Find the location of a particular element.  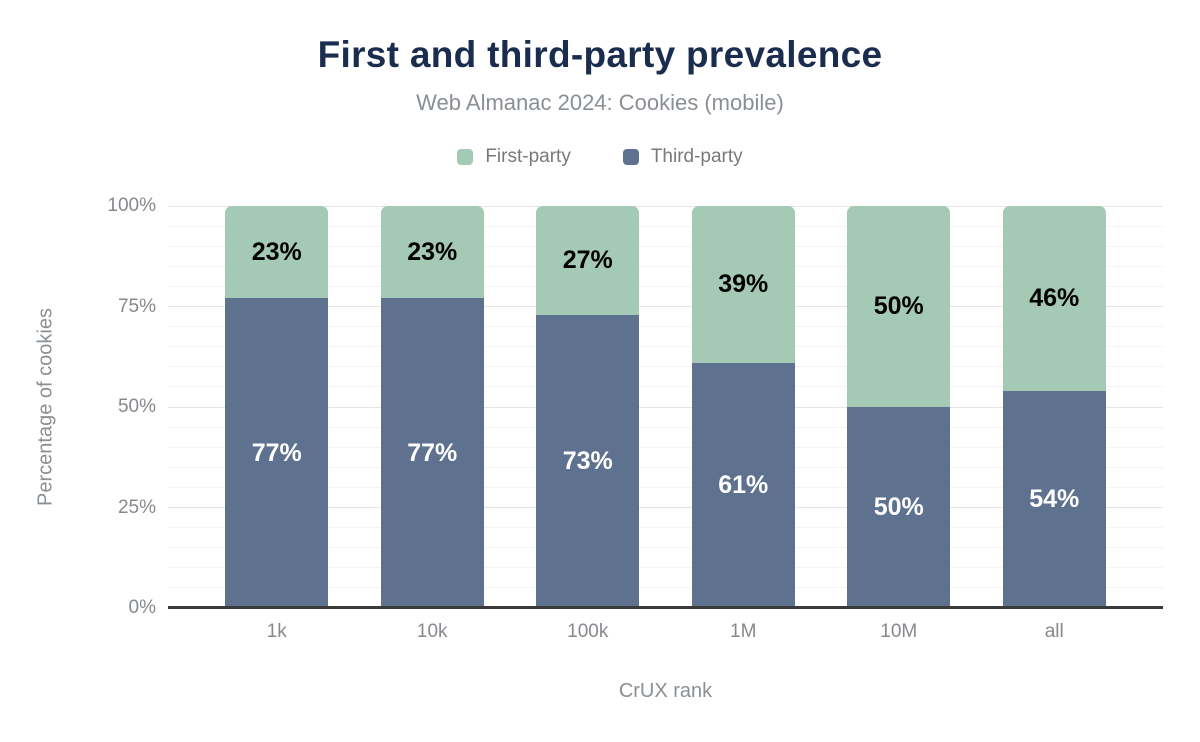

y-tick-label: 100% is located at coordinates (131, 205).